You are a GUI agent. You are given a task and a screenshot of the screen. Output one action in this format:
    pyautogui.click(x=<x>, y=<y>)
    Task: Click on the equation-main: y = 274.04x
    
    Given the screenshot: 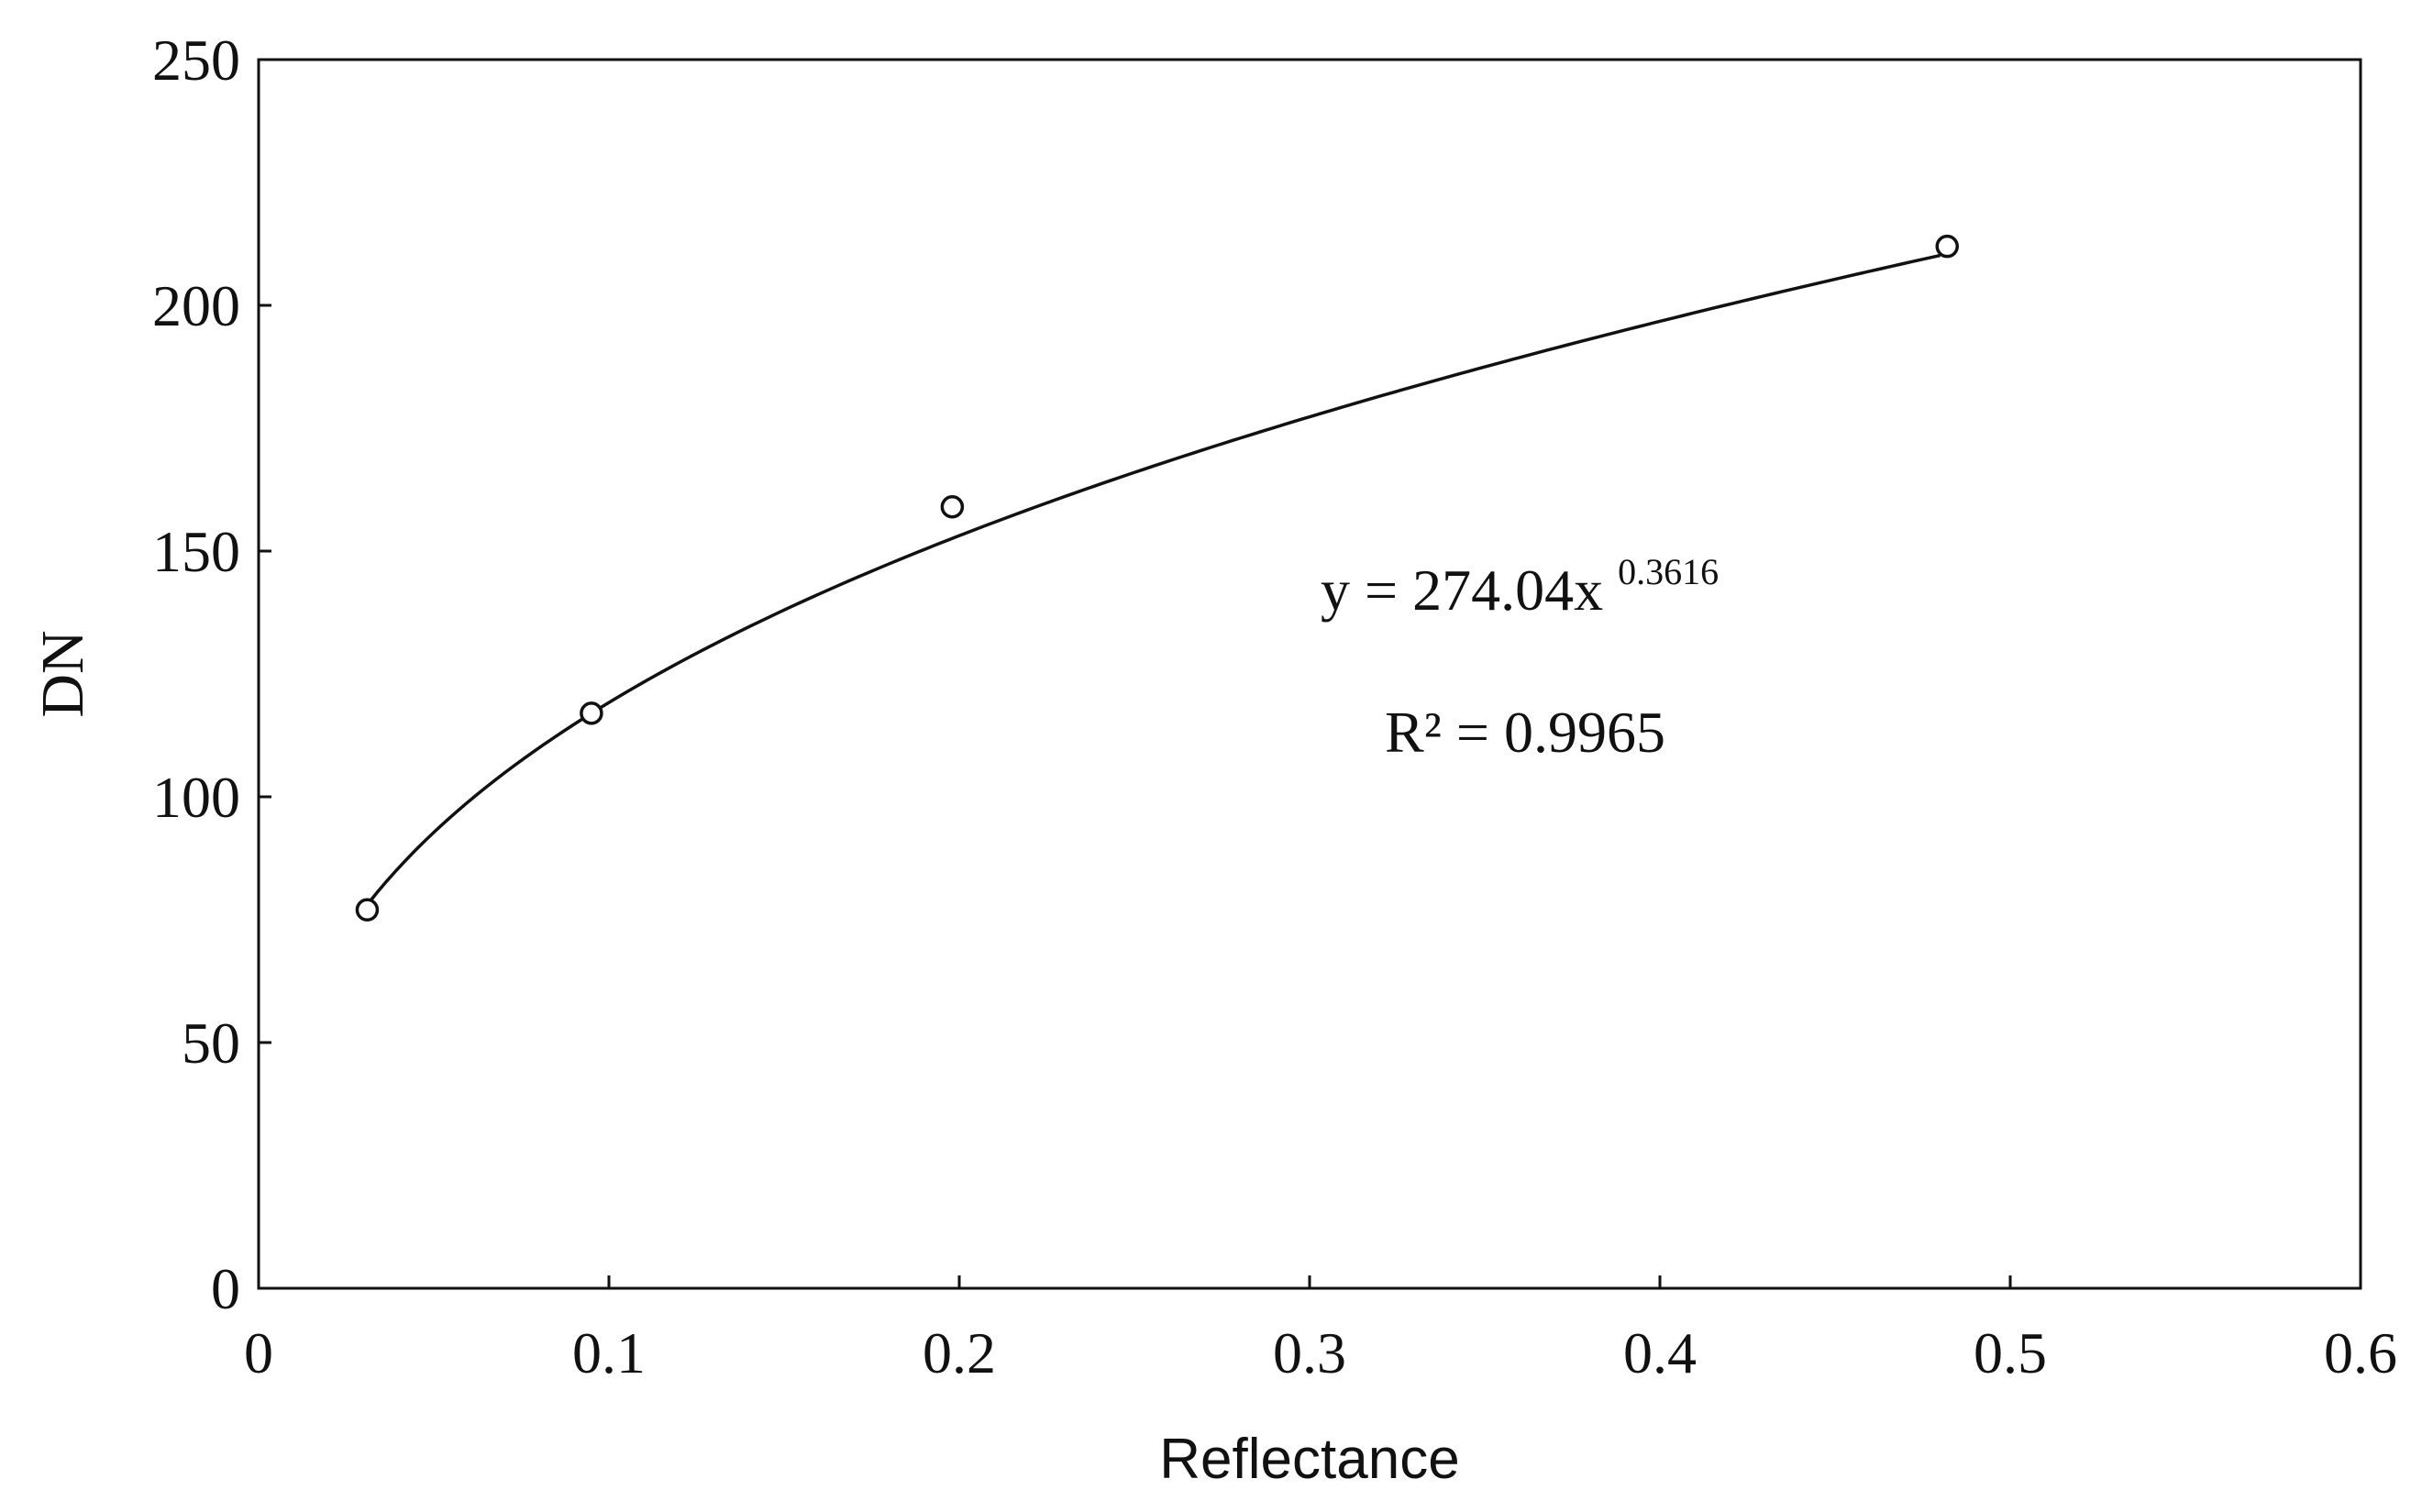 What is the action you would take?
    pyautogui.click(x=1462, y=590)
    